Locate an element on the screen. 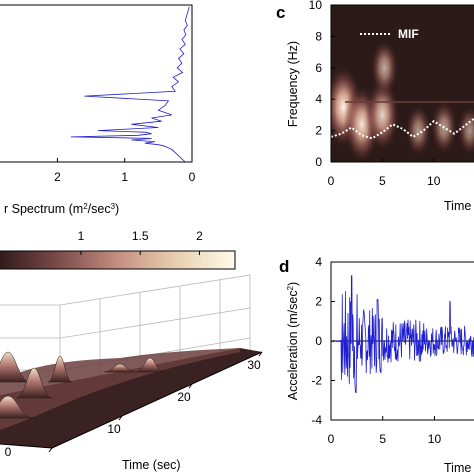 Image resolution: width=474 pixels, height=474 pixels. surface-xlabel: Time (sec) is located at coordinates (151, 465).